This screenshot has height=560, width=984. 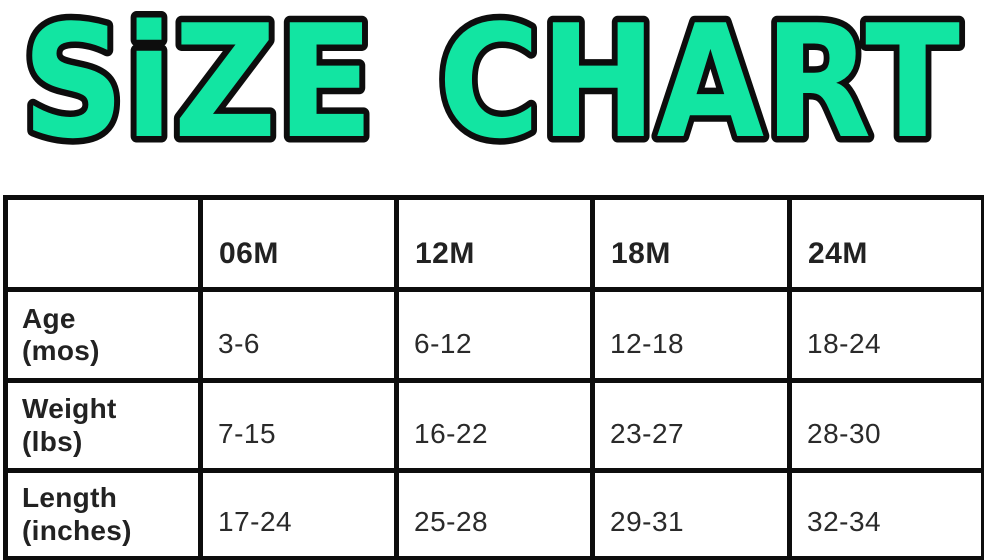 What do you see at coordinates (77, 530) in the screenshot?
I see `row-label-unit: (inches)` at bounding box center [77, 530].